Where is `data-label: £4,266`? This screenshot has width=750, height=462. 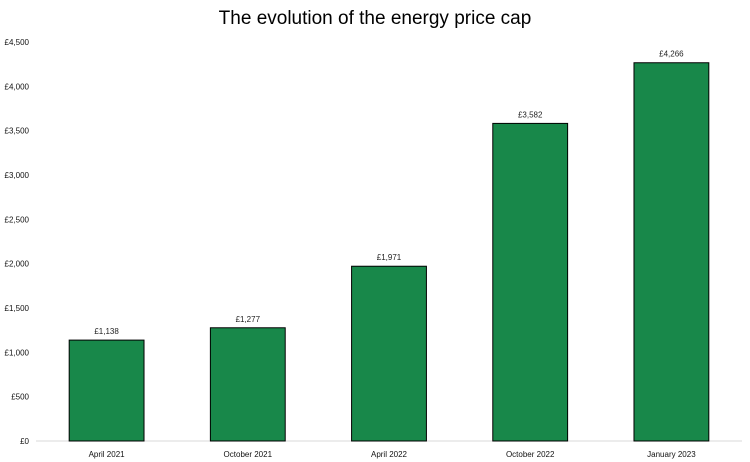 data-label: £4,266 is located at coordinates (671, 54).